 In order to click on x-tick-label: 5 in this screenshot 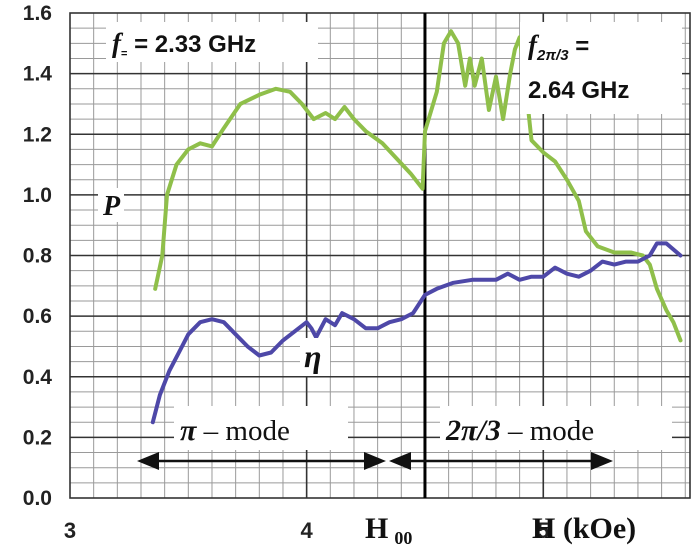, I will do `click(543, 530)`.